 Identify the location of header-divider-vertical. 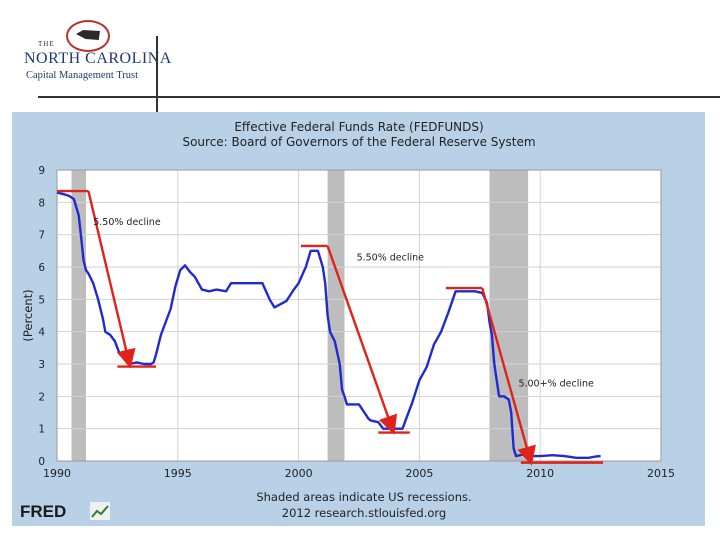
(157, 74).